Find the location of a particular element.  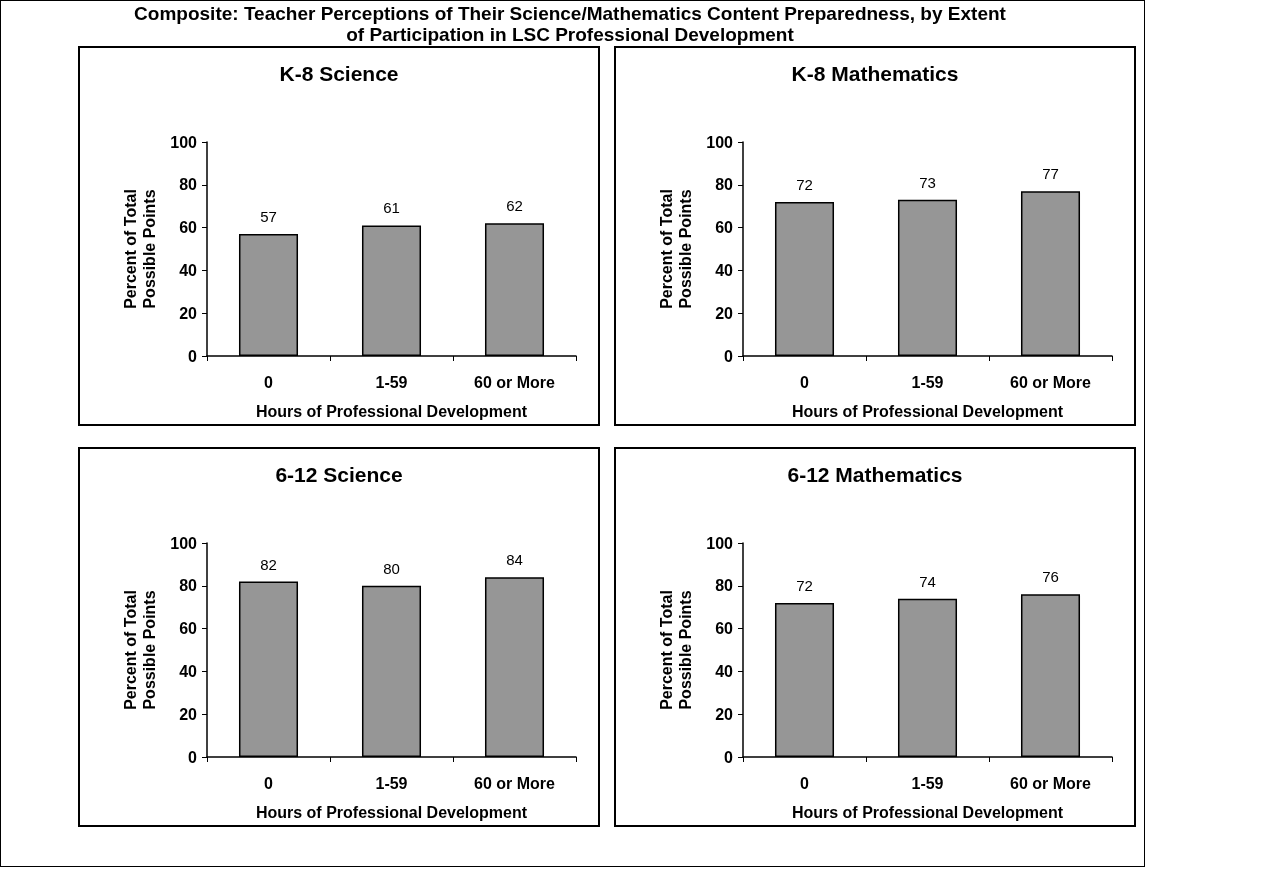

data-label: 61 is located at coordinates (391, 208).